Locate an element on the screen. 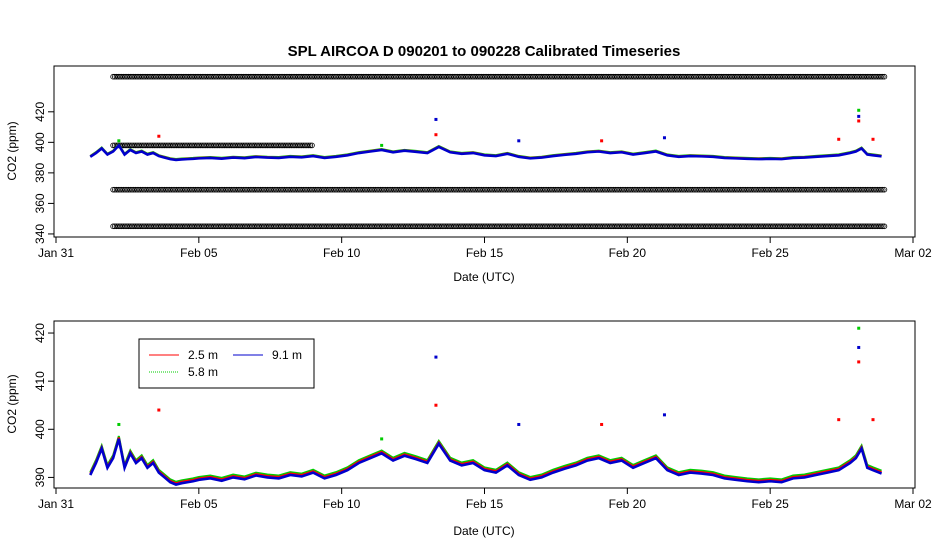  top-x-tick-label: Jan 31 is located at coordinates (56, 253).